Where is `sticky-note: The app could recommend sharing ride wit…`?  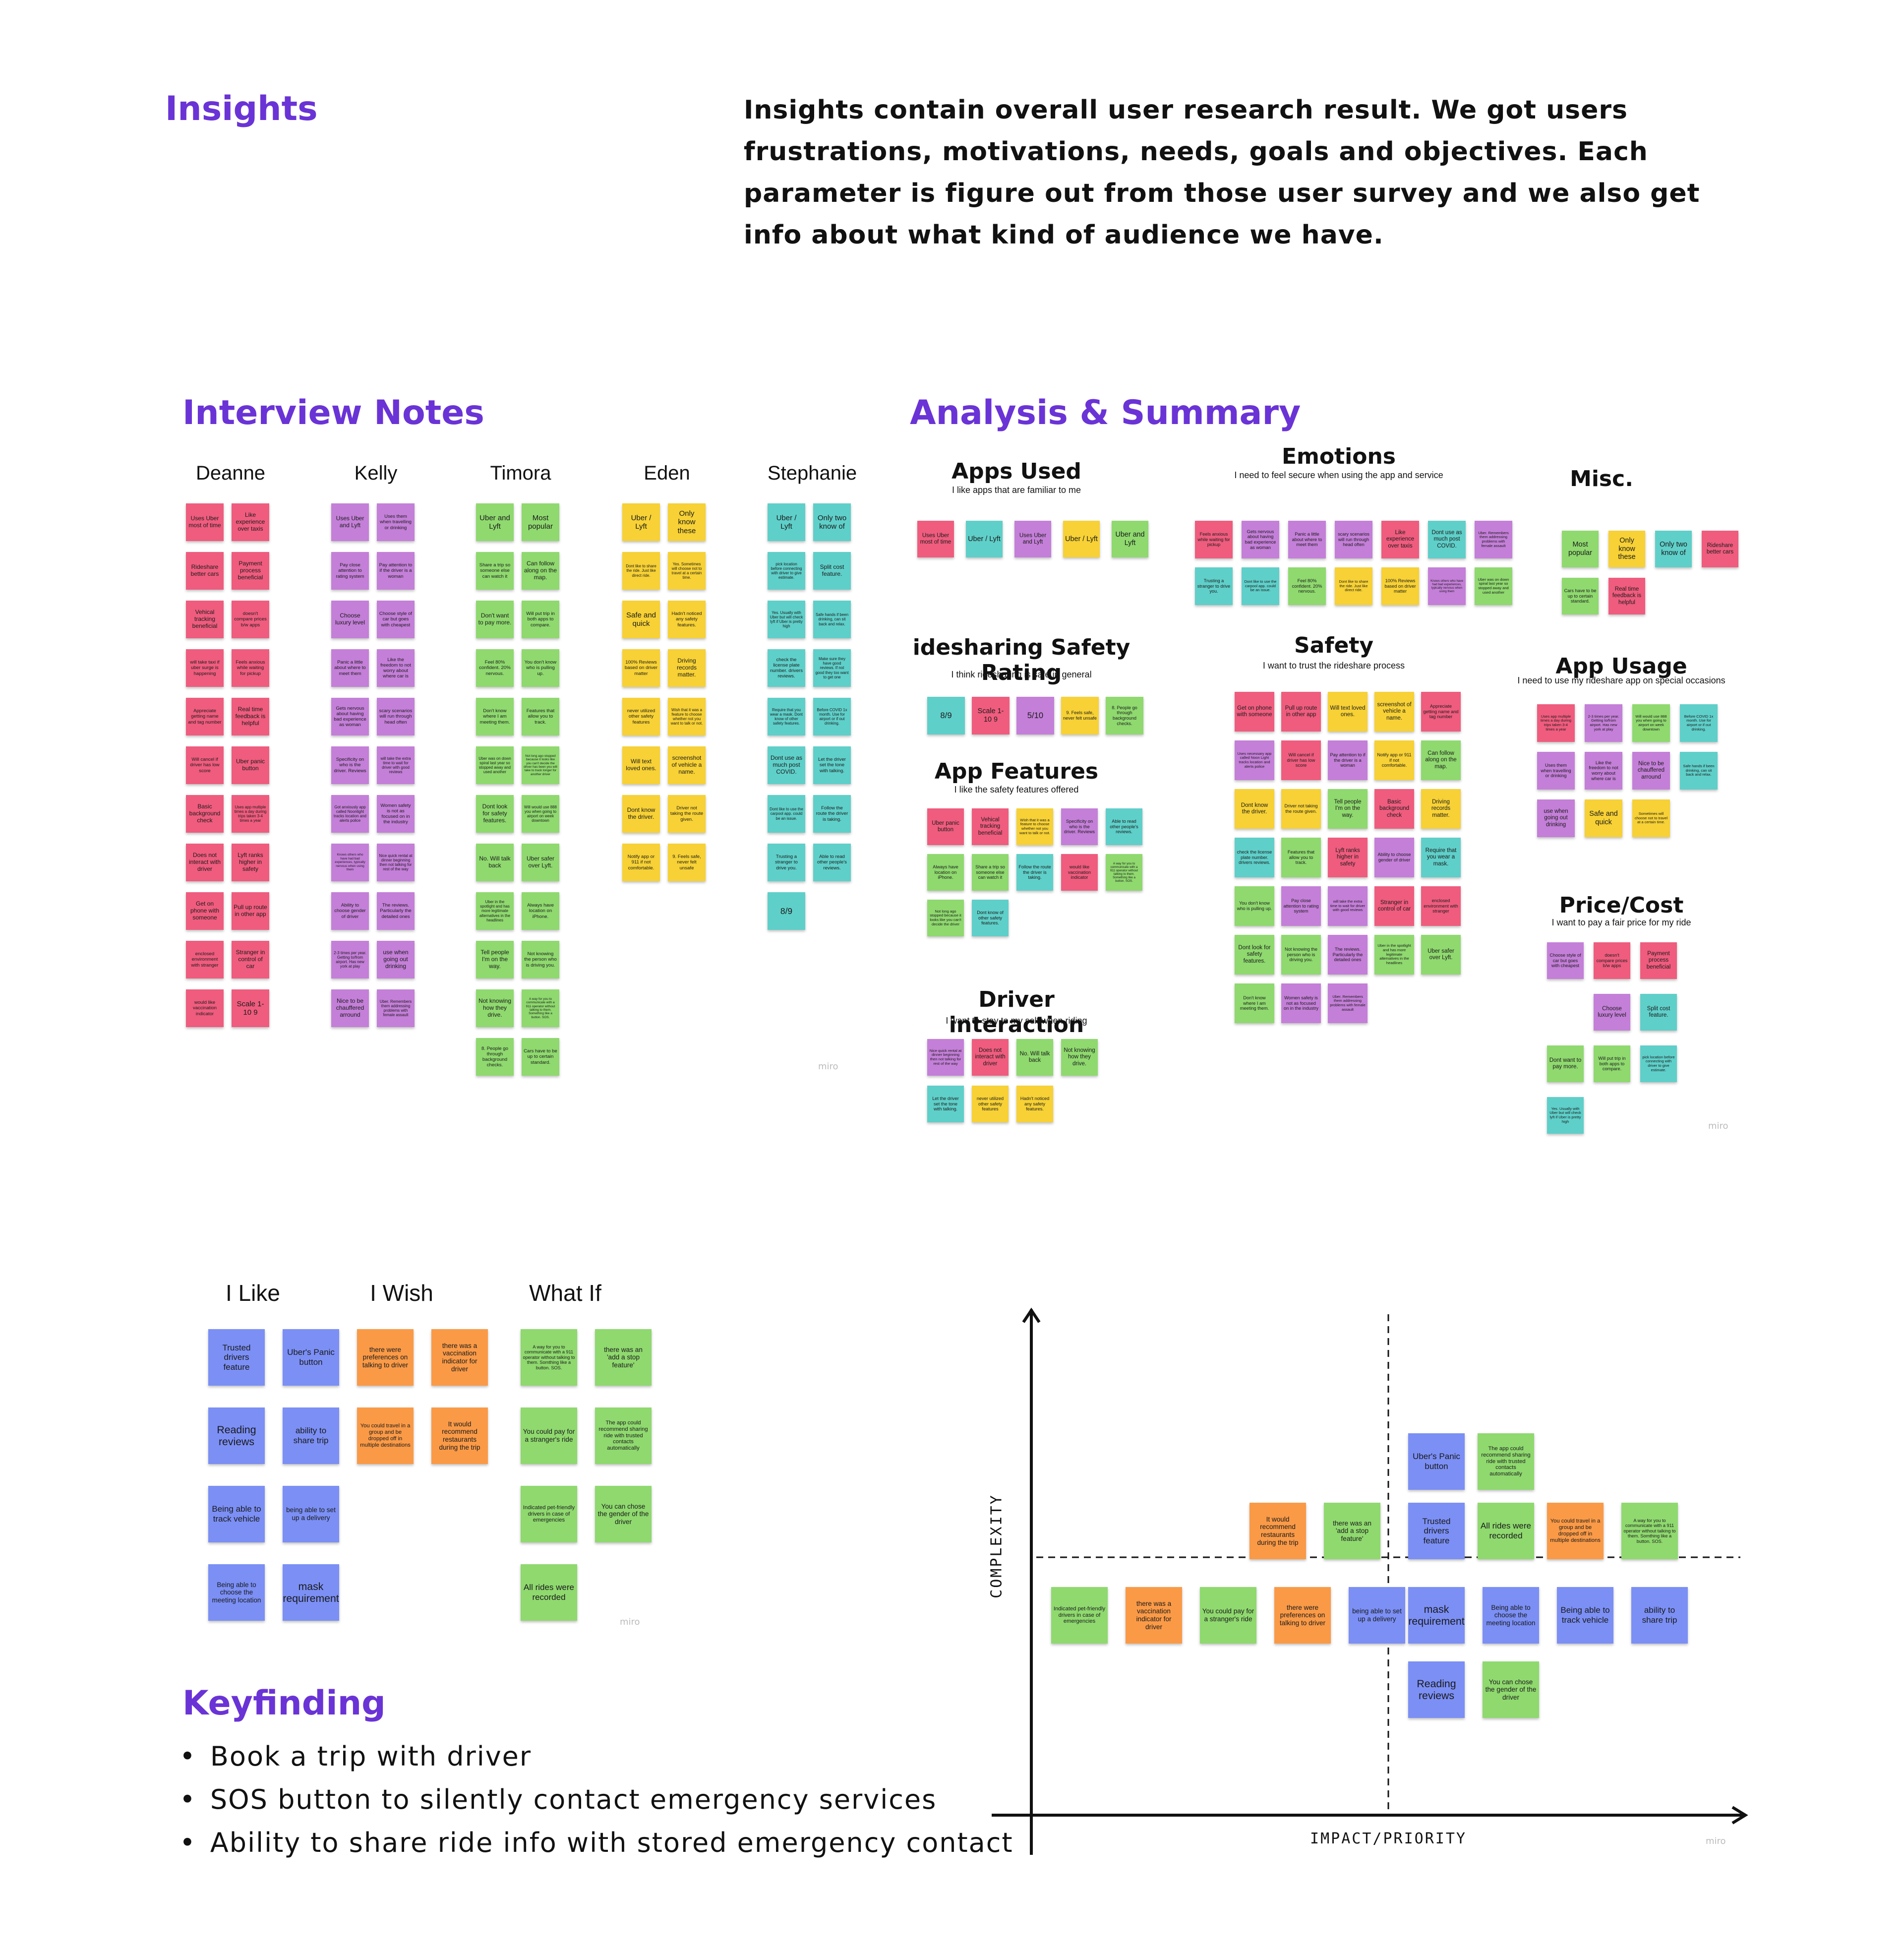
sticky-note: The app could recommend sharing ride wit… is located at coordinates (623, 1435).